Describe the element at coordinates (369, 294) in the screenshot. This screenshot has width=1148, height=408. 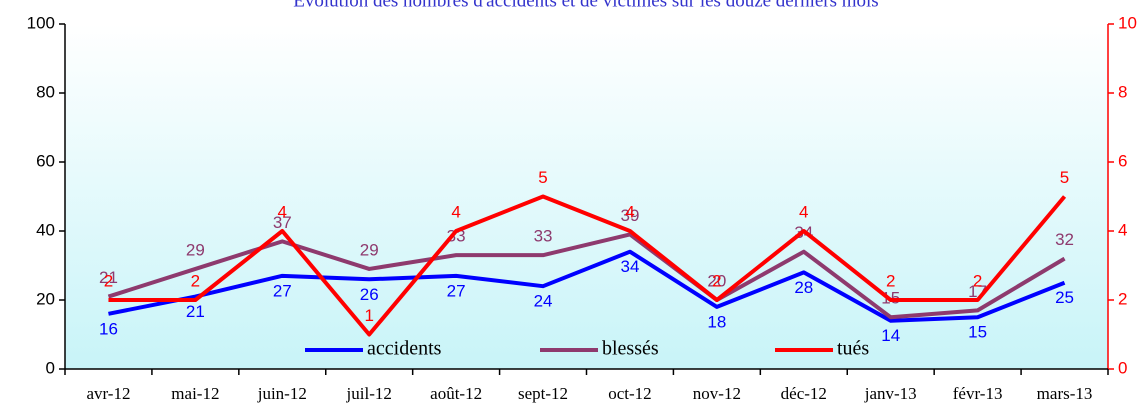
I see `data-label: 26` at that location.